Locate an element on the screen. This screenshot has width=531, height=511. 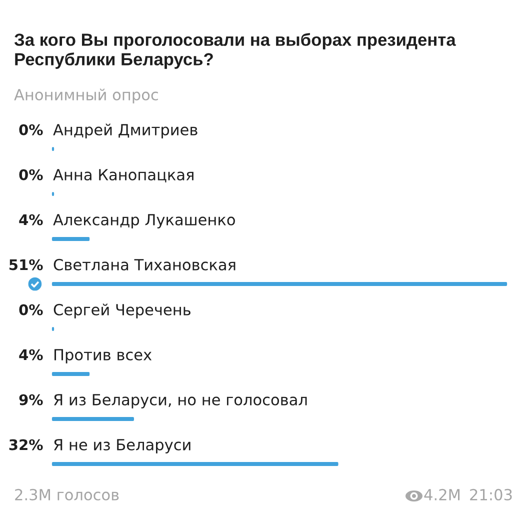
data-label: 32% is located at coordinates (26, 444).